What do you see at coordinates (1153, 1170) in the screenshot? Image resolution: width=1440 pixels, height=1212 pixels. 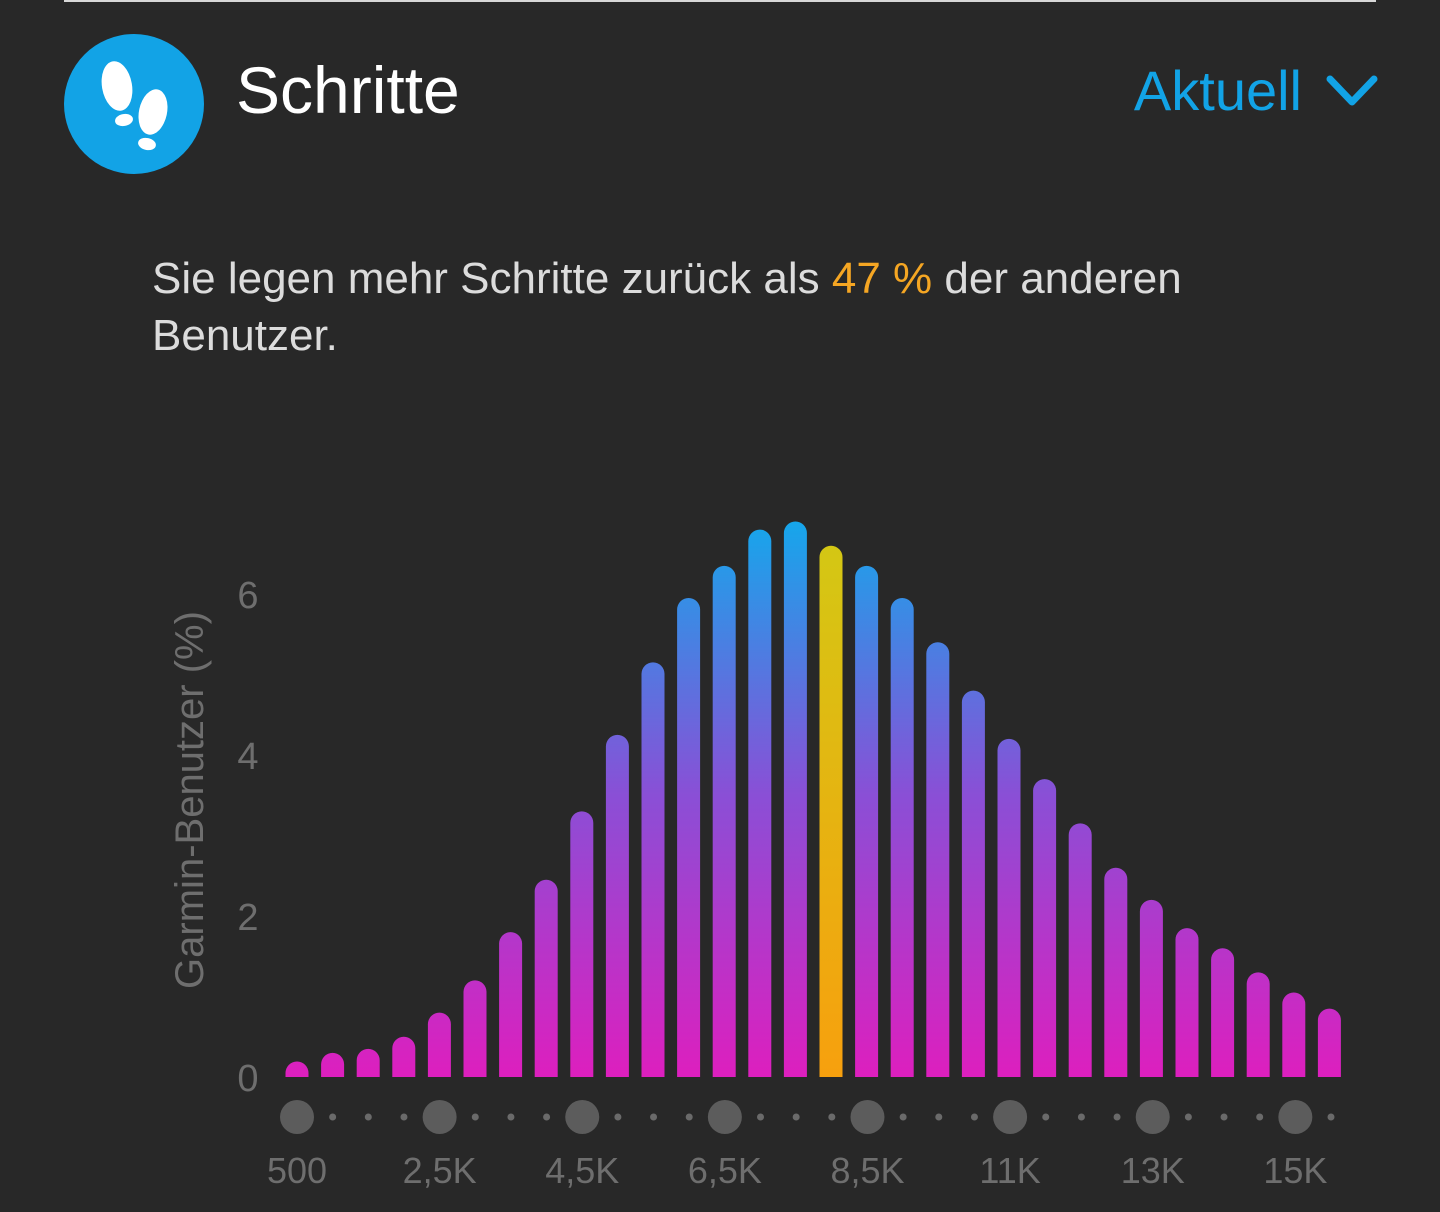 I see `x-tick-label: 13K` at bounding box center [1153, 1170].